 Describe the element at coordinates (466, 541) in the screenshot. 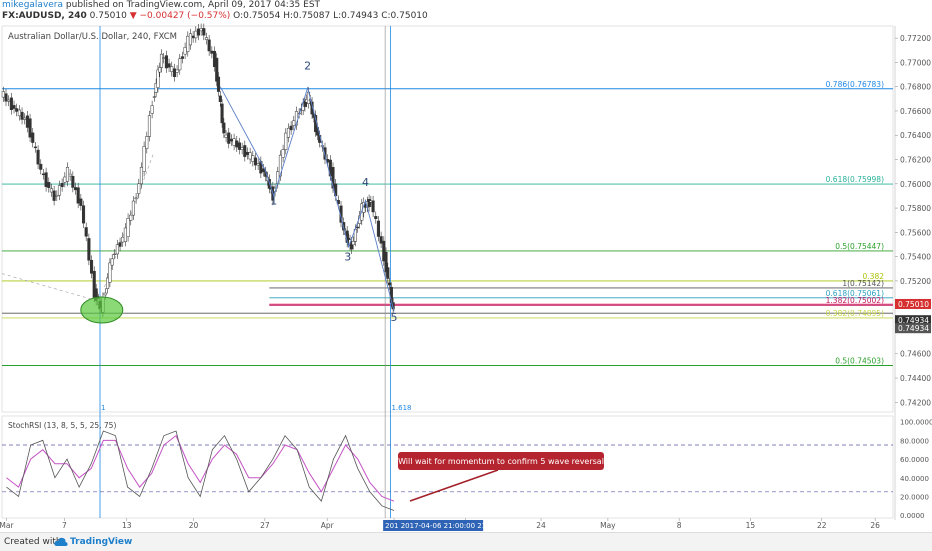

I see `footer-bar: Created with TradingView` at that location.